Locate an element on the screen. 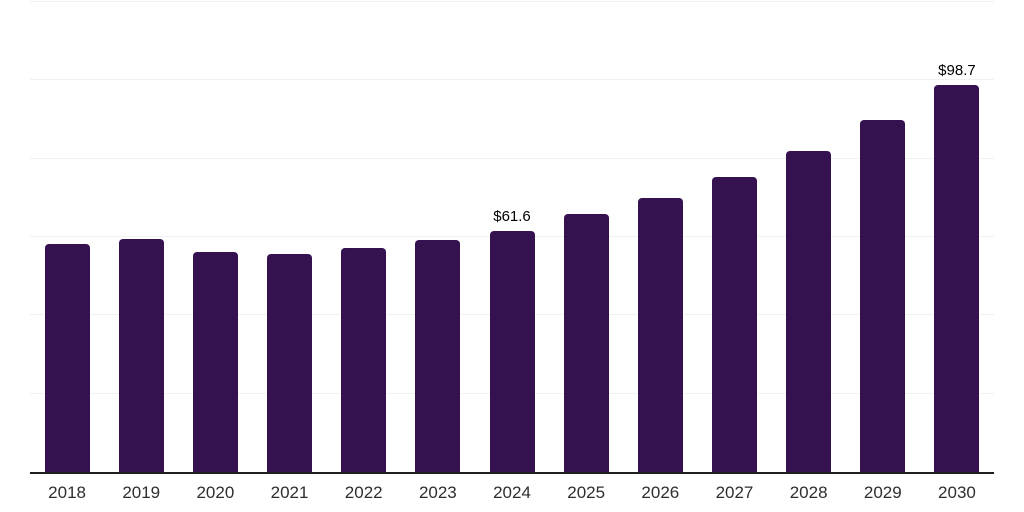 The width and height of the screenshot is (1024, 512). bar-slot-2029 is located at coordinates (883, 237).